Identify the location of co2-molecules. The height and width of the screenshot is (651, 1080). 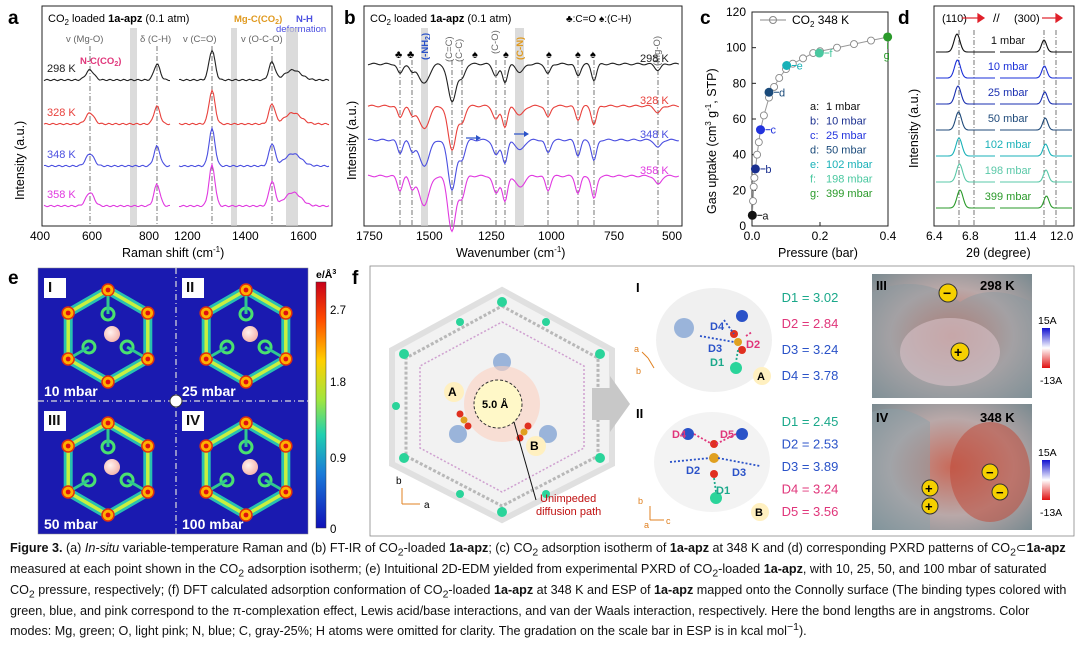
(494, 426).